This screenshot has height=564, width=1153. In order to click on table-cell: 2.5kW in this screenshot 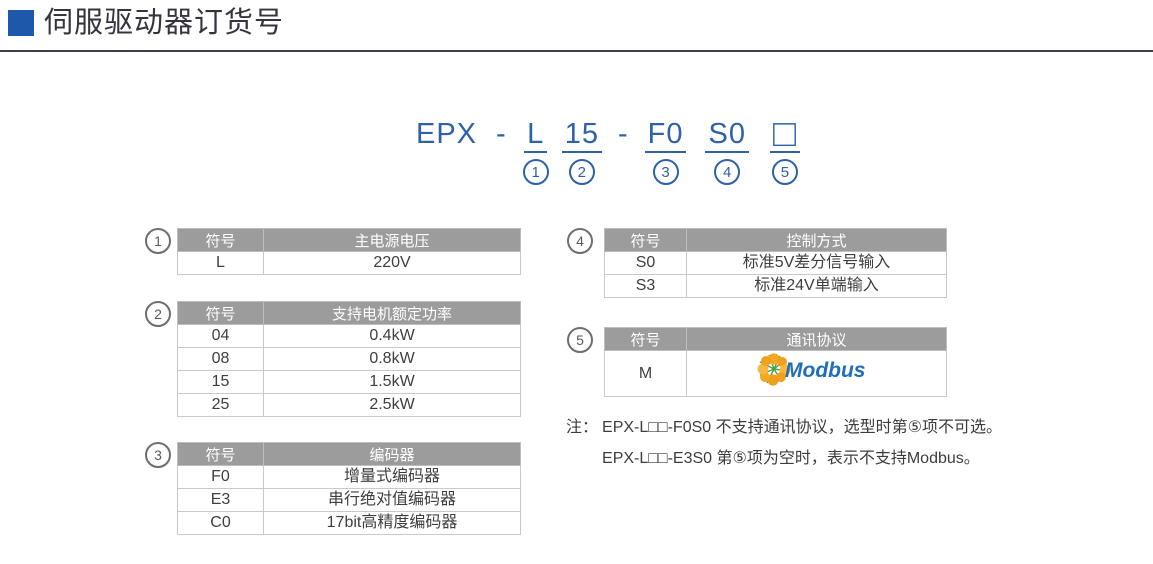, I will do `click(392, 405)`.